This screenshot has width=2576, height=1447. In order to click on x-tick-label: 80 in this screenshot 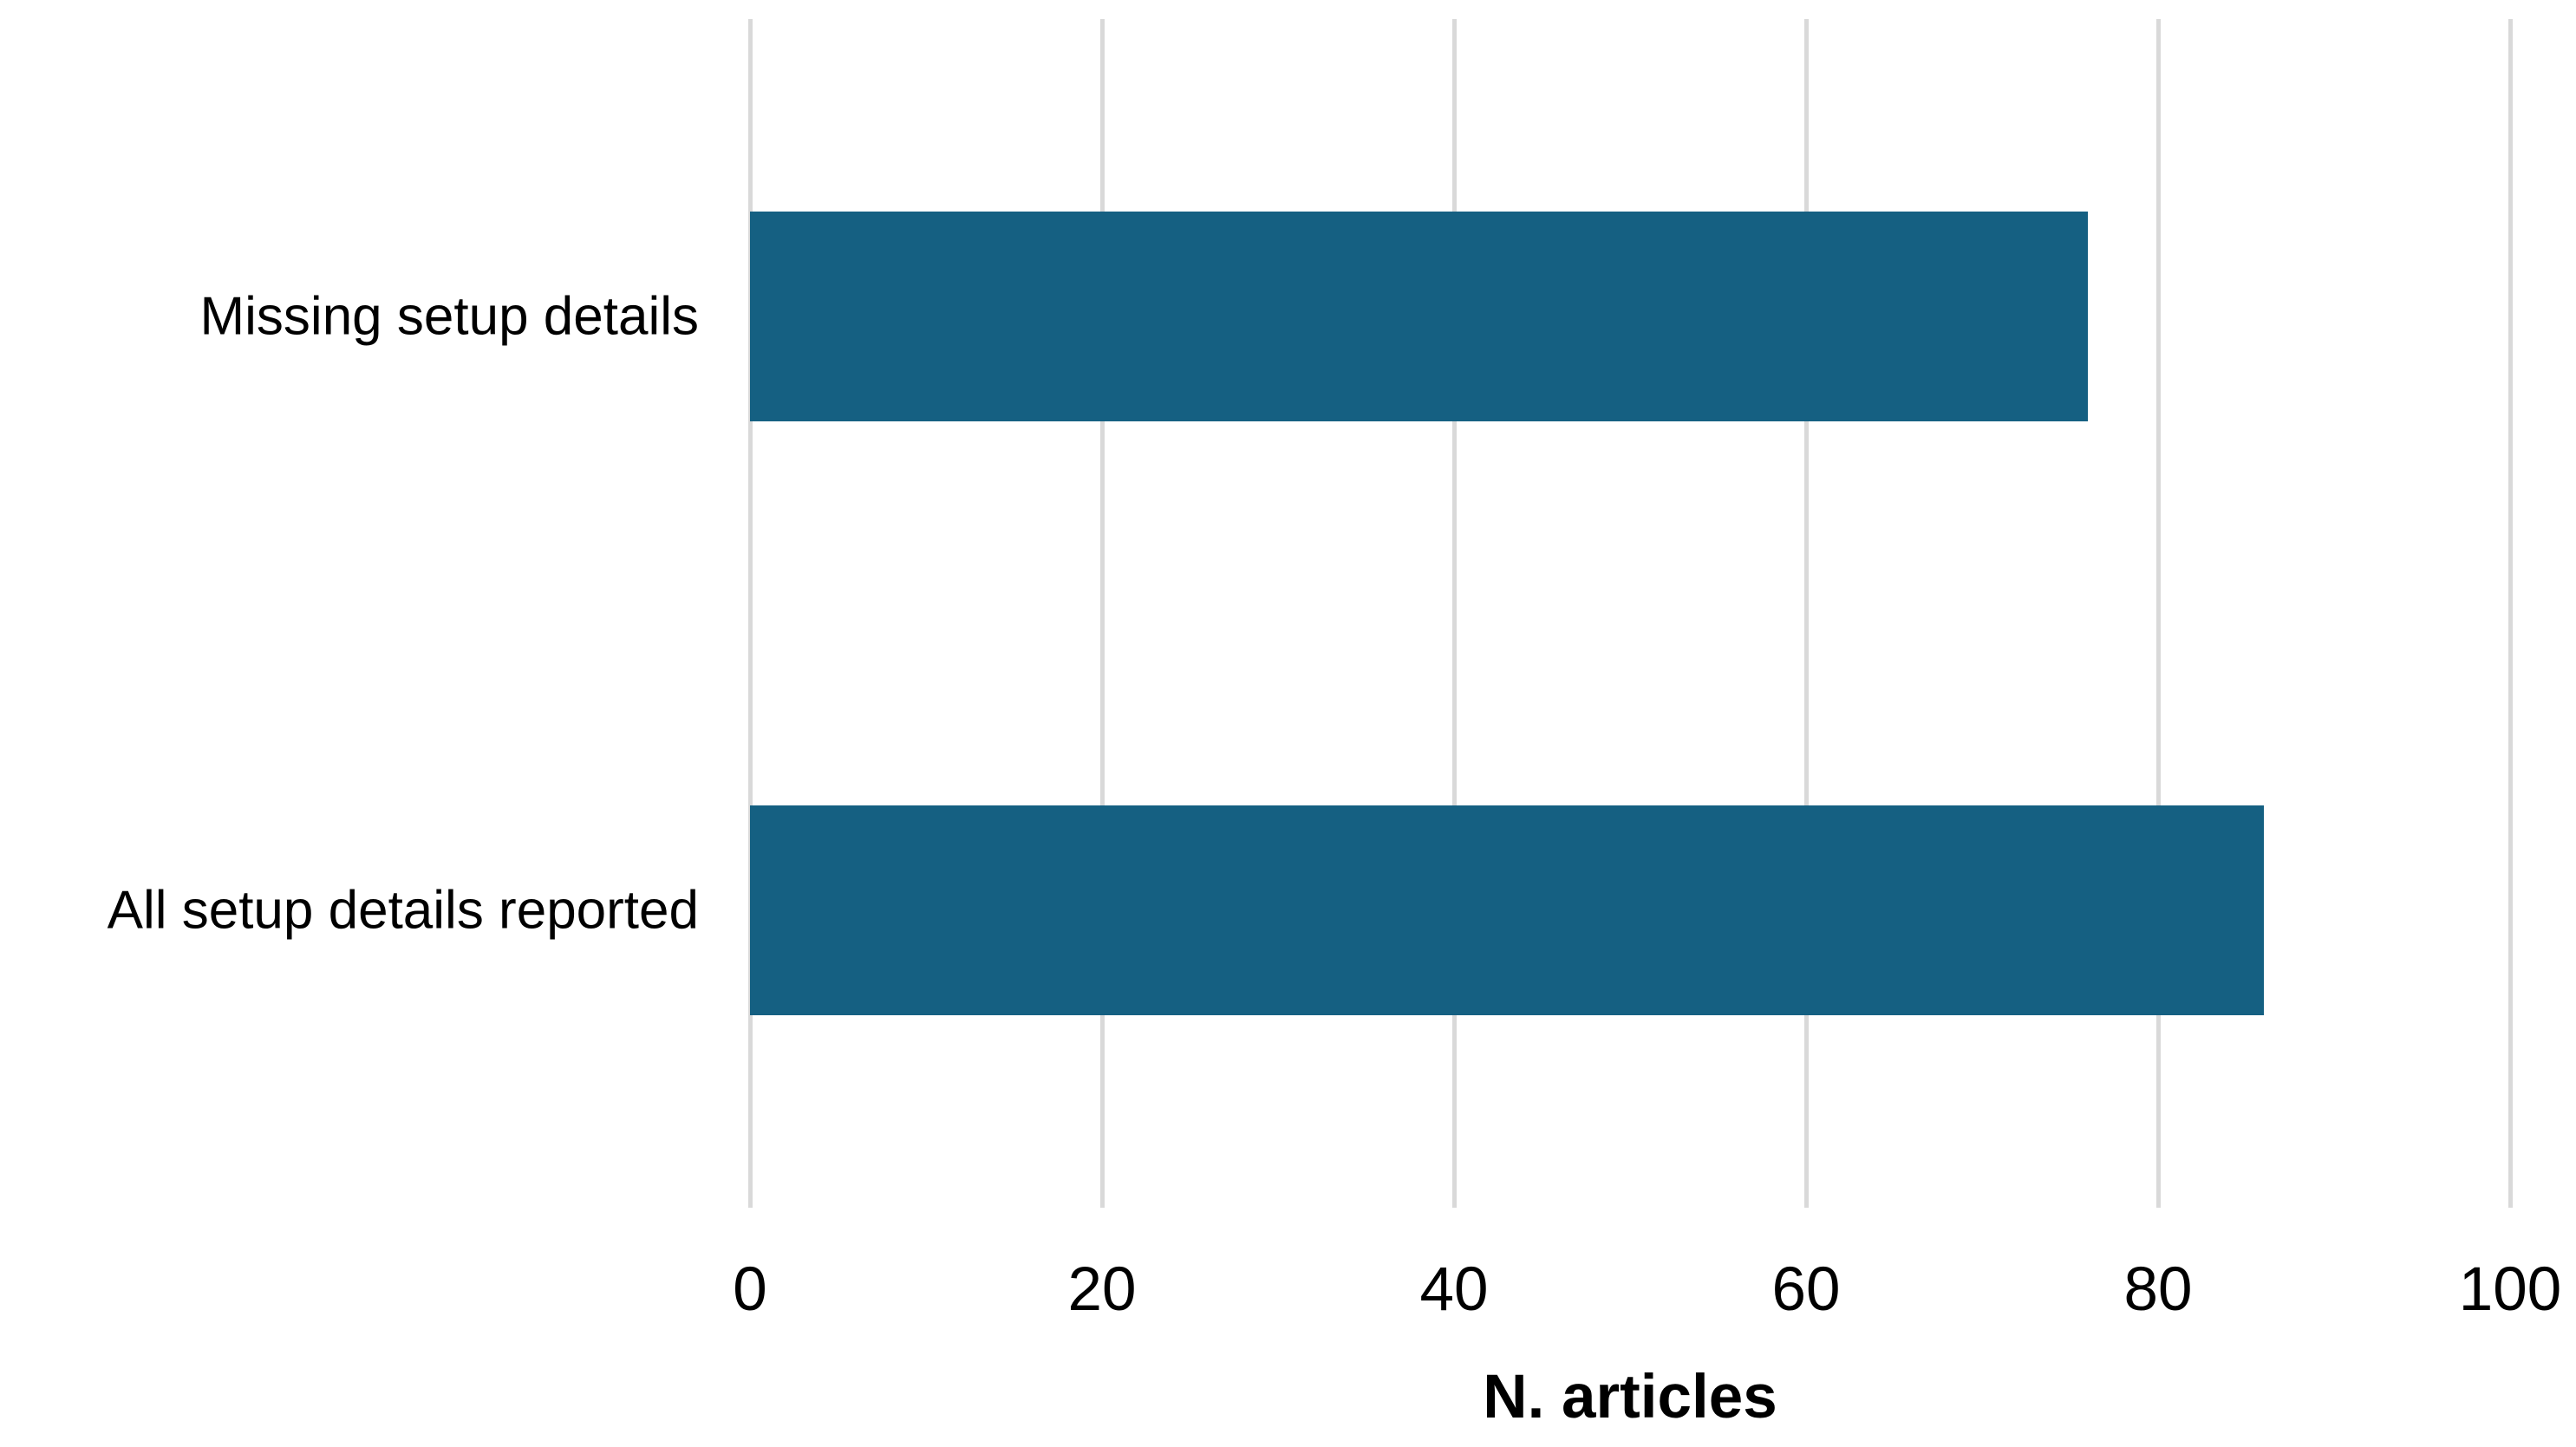, I will do `click(2158, 1289)`.